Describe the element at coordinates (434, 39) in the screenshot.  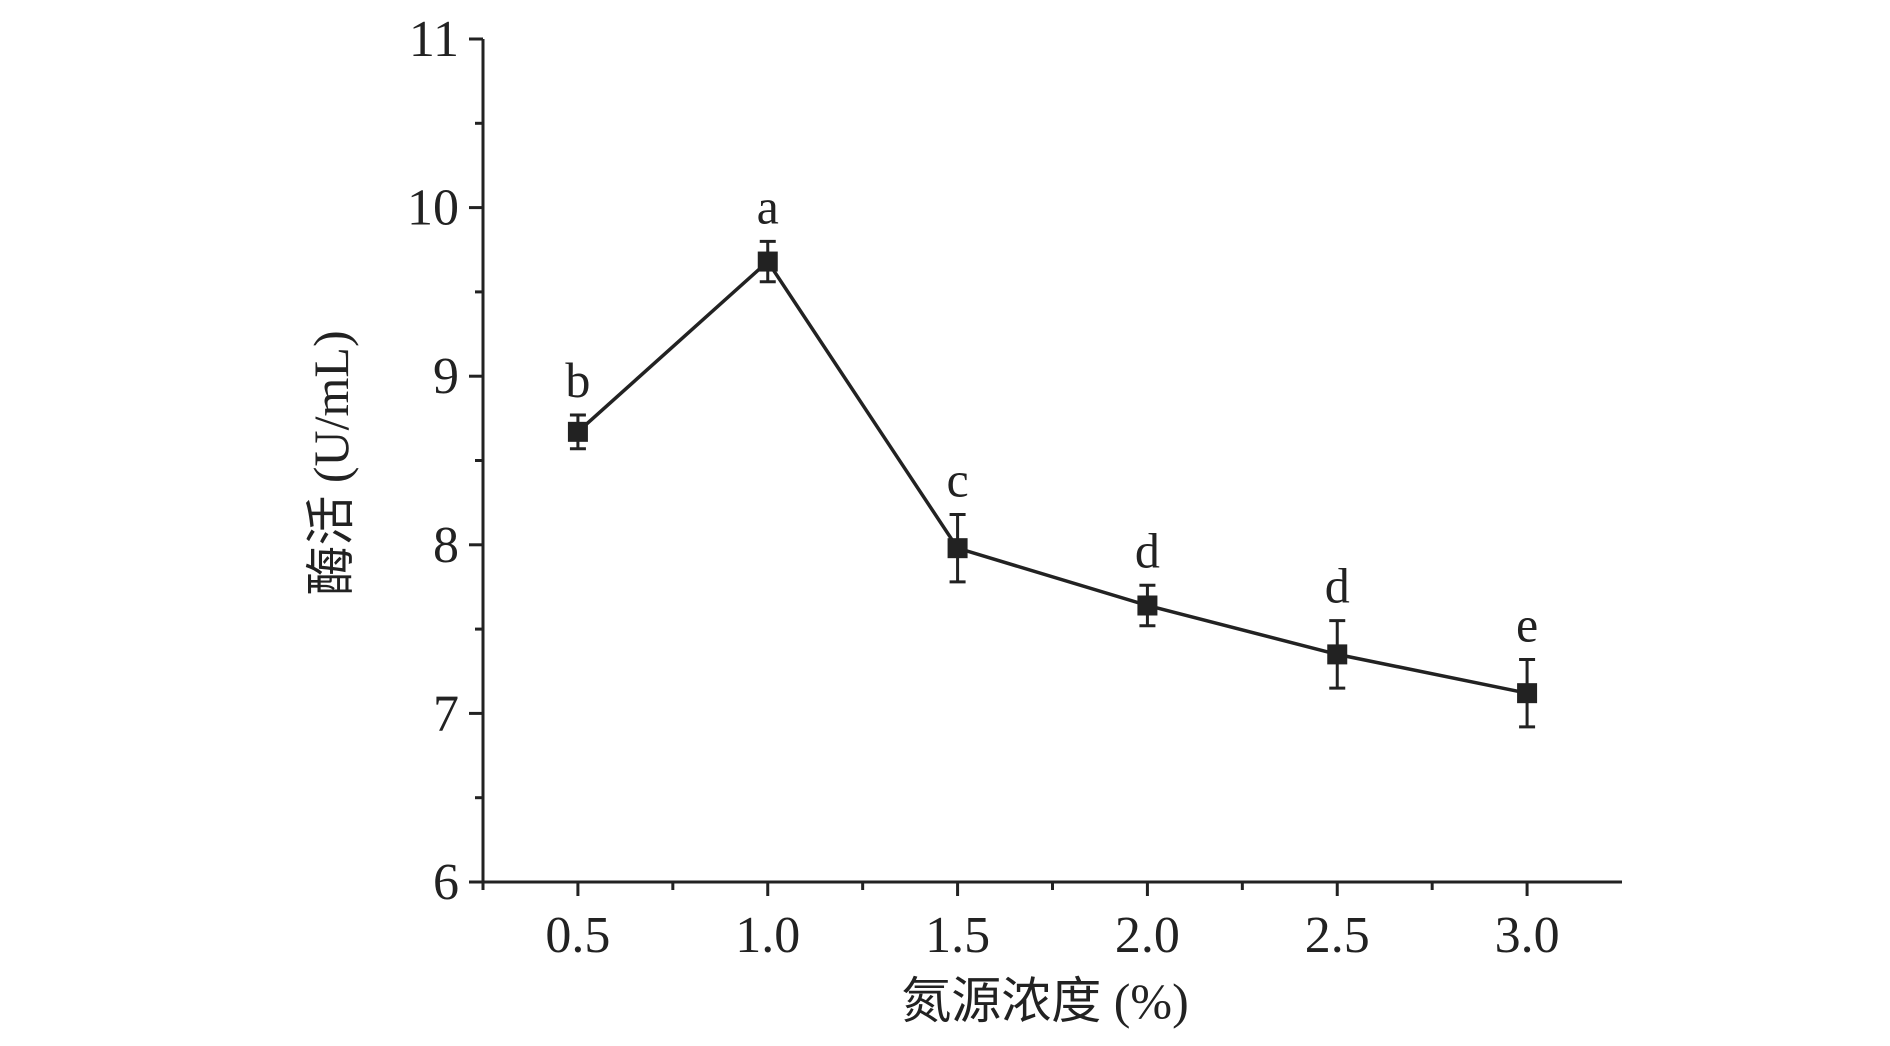
I see `y-tick-label: 11` at that location.